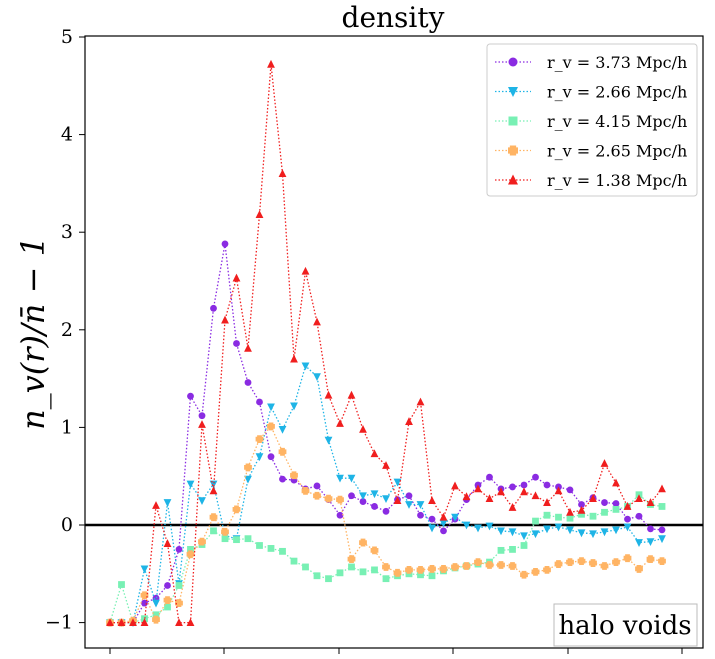  What do you see at coordinates (591, 151) in the screenshot?
I see `legend-entry: r_v = 2.65 Mpc/h` at bounding box center [591, 151].